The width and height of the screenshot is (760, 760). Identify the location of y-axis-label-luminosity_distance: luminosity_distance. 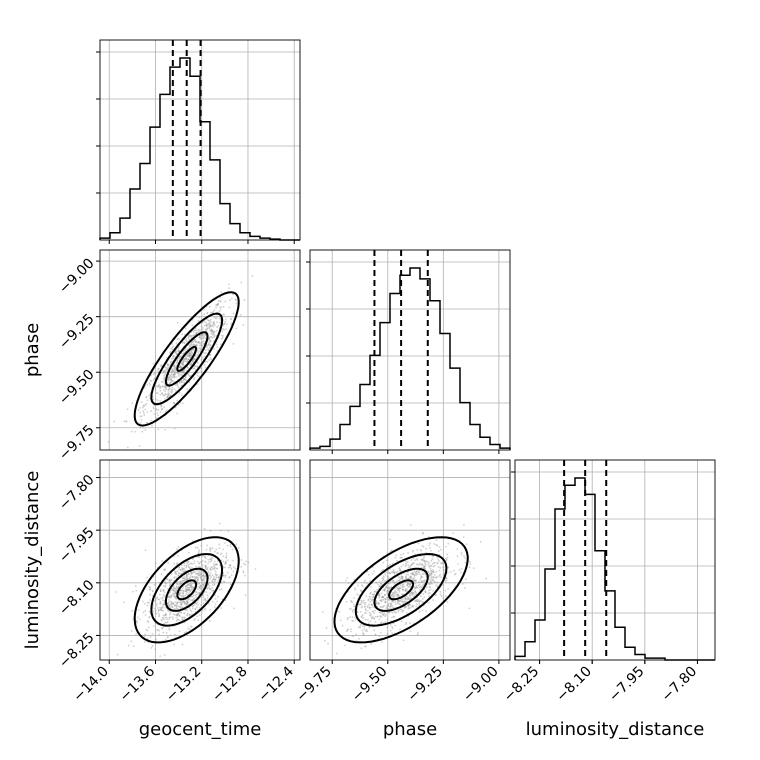
(32, 560).